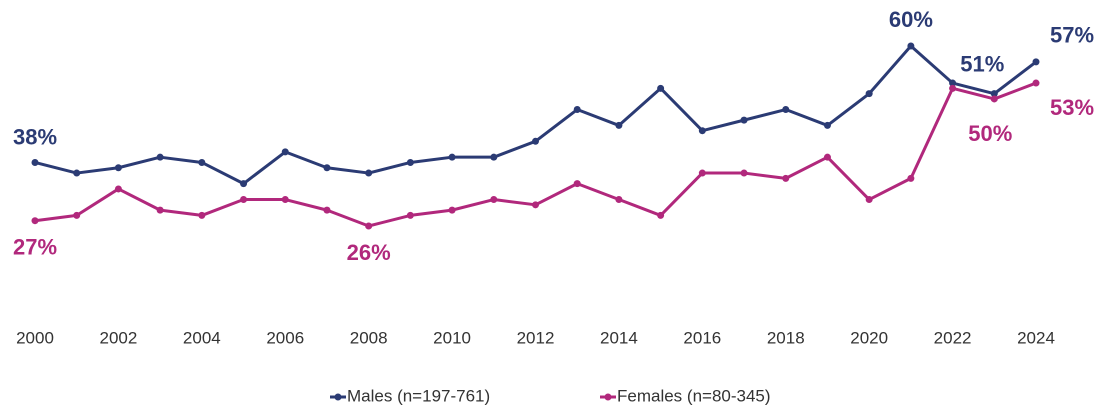 The width and height of the screenshot is (1105, 409). I want to click on data-label: 60%, so click(911, 19).